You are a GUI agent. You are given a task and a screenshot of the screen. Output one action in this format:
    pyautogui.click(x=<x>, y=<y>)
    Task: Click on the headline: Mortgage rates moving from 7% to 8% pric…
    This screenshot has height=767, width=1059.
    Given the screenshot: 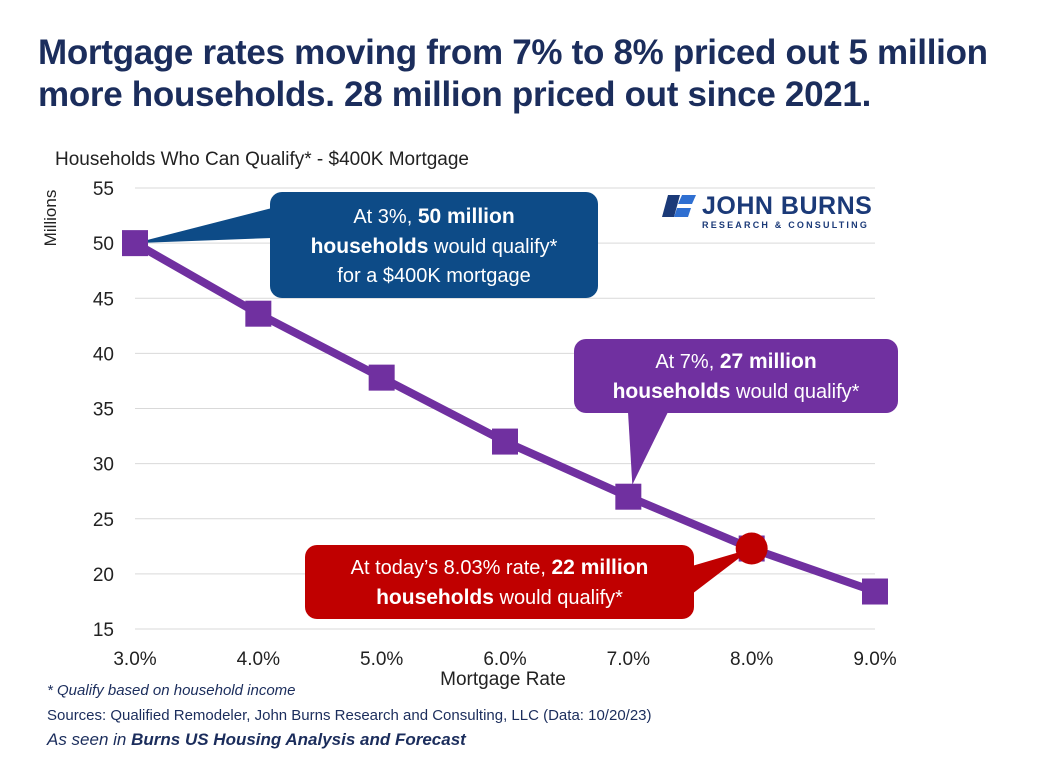 What is the action you would take?
    pyautogui.click(x=543, y=74)
    